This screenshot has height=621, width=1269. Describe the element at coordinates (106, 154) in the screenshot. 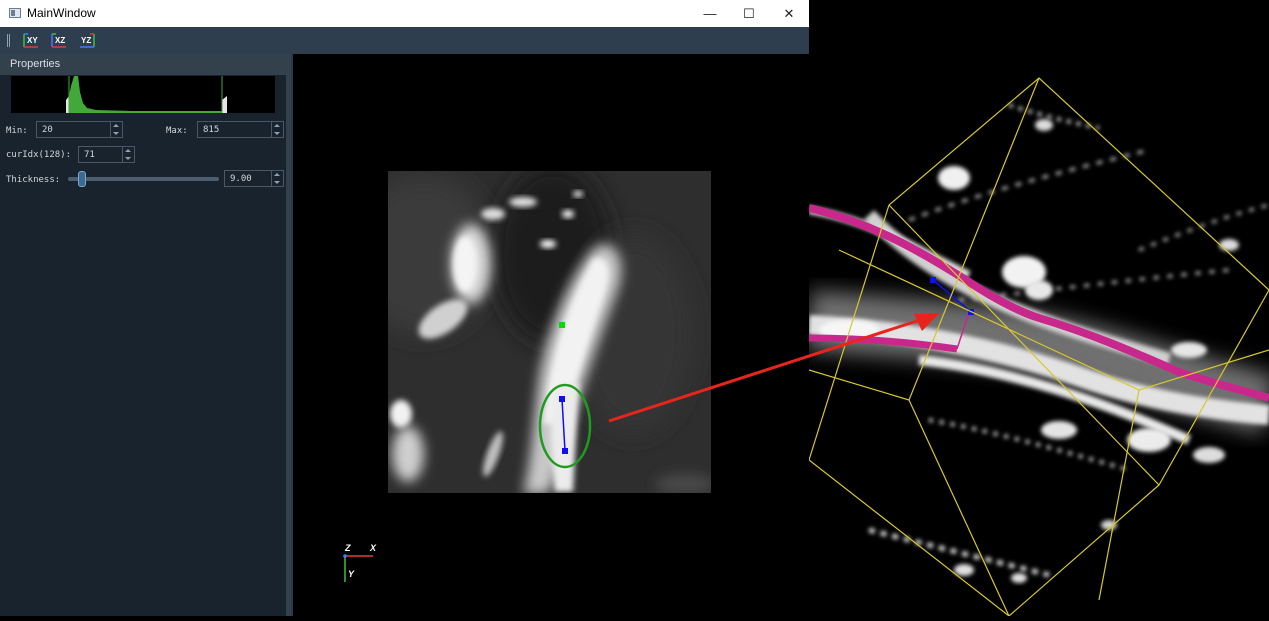

I see `curidx-spinbox: 71` at that location.